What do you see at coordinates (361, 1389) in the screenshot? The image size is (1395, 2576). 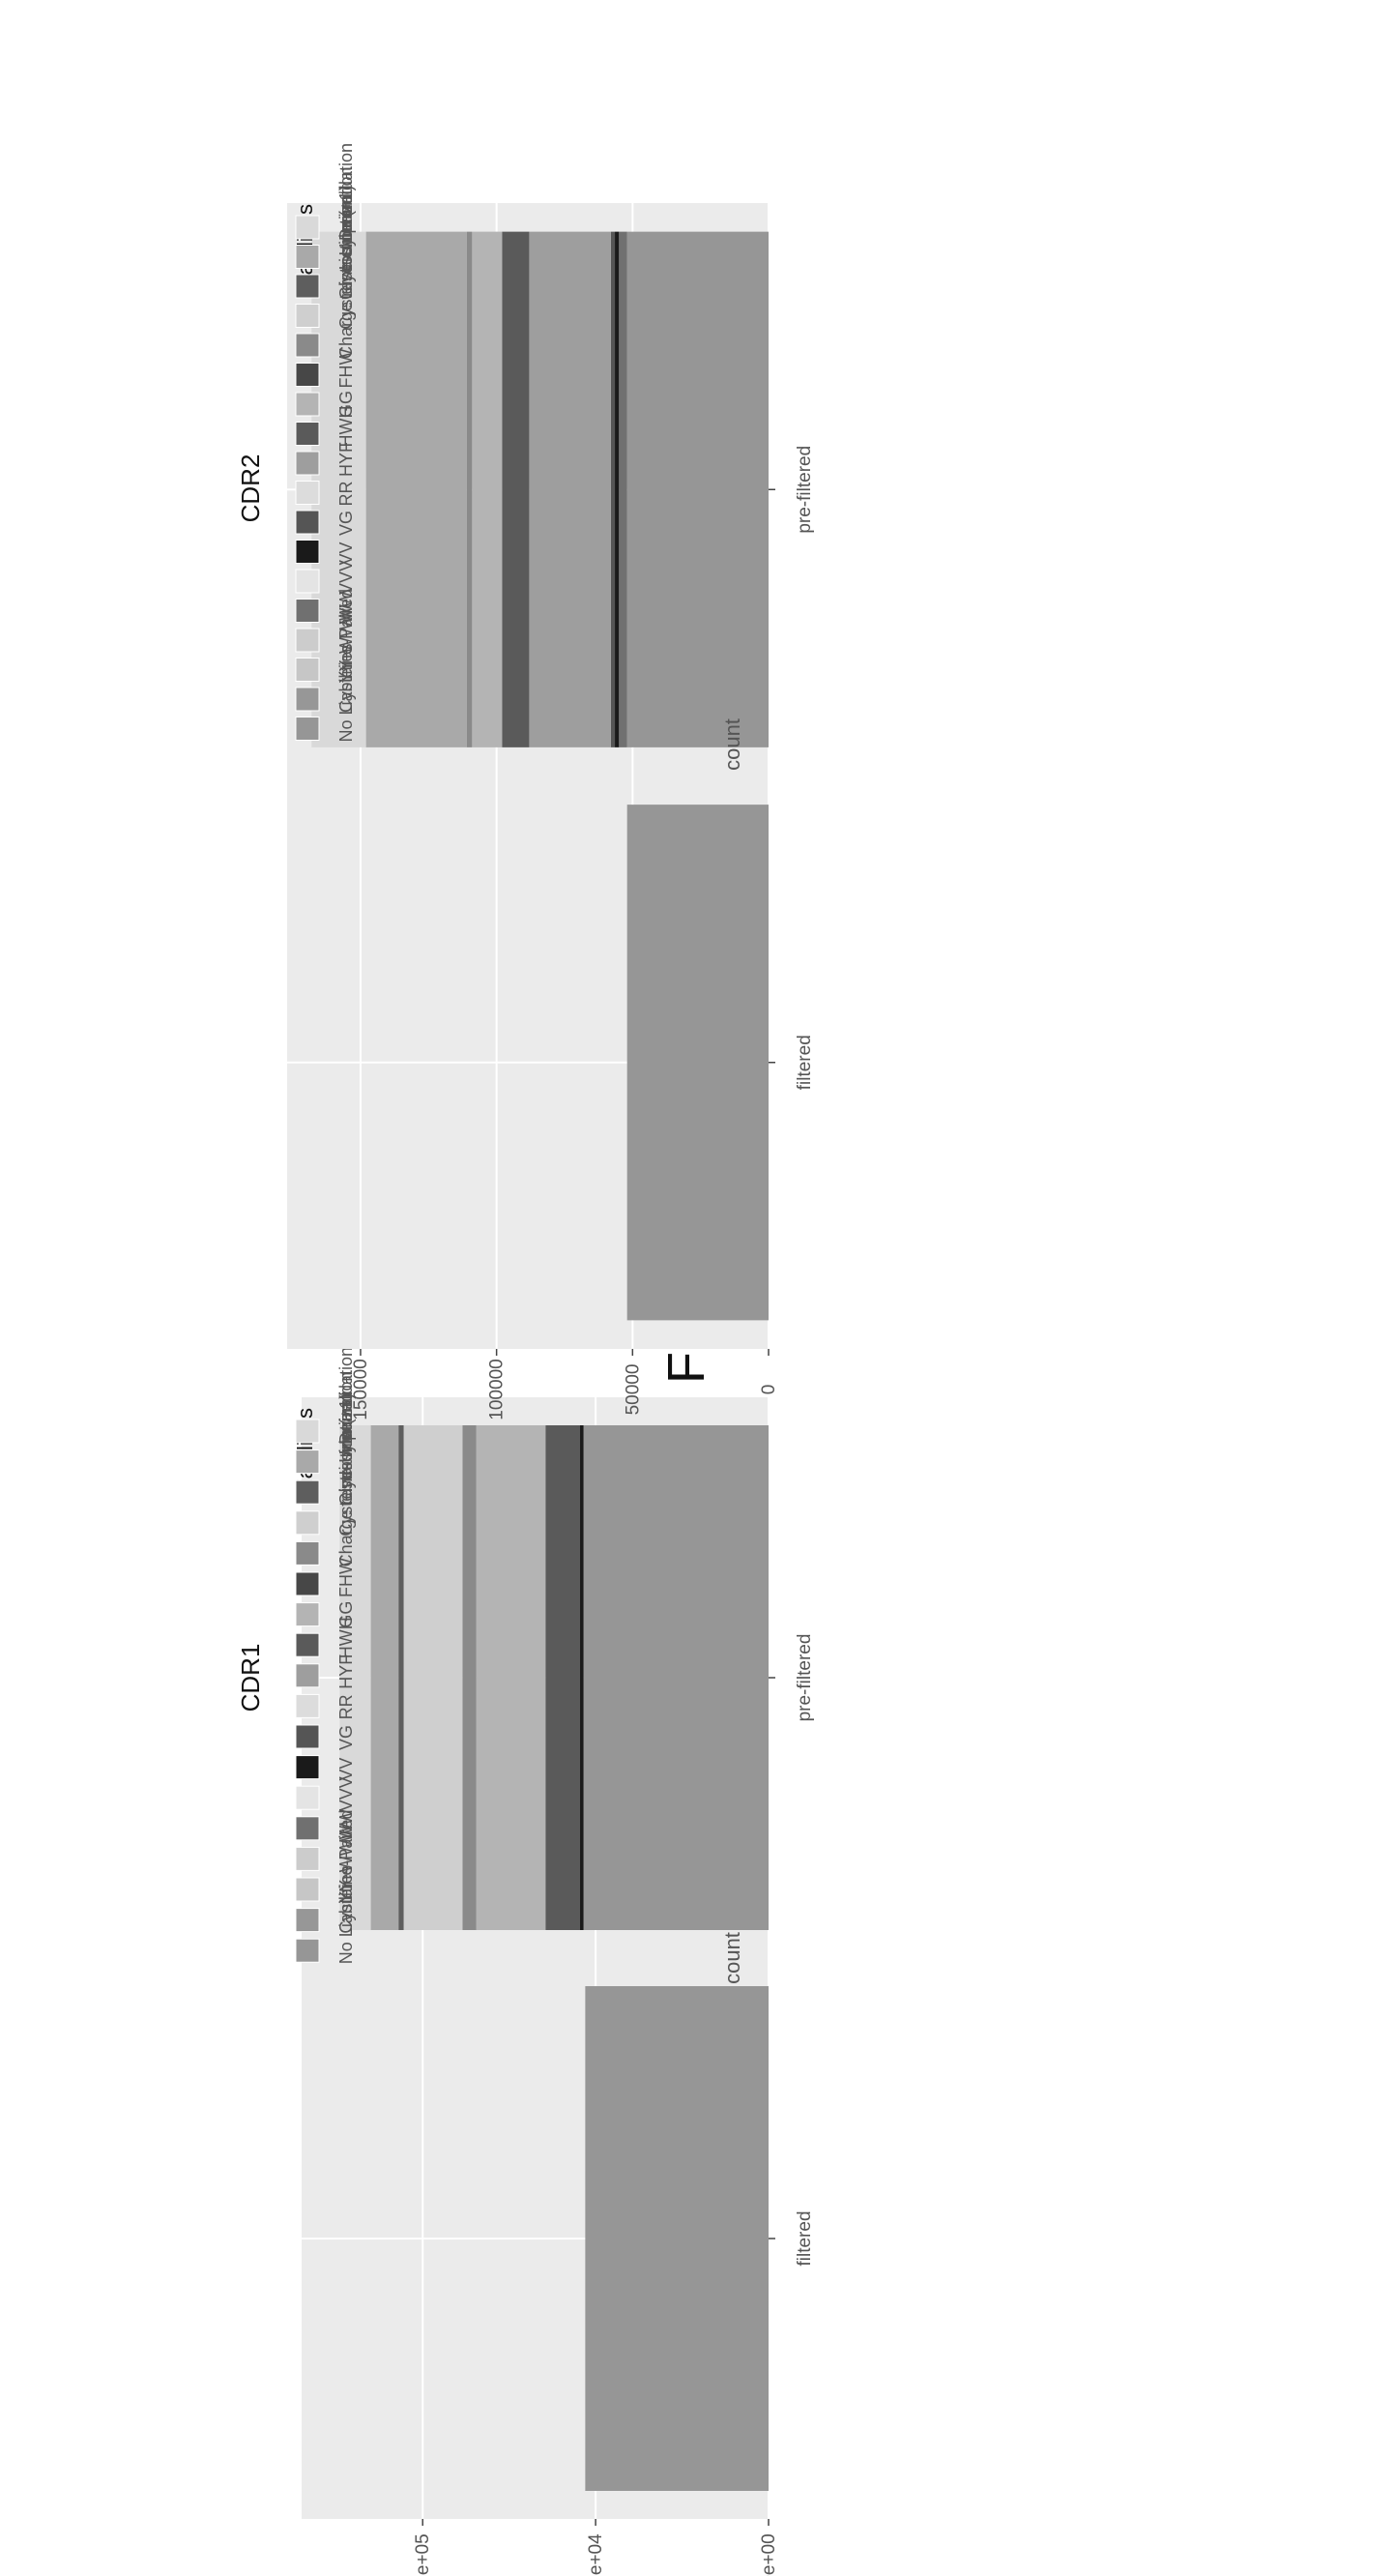 I see `y-tick-label: 150000` at bounding box center [361, 1389].